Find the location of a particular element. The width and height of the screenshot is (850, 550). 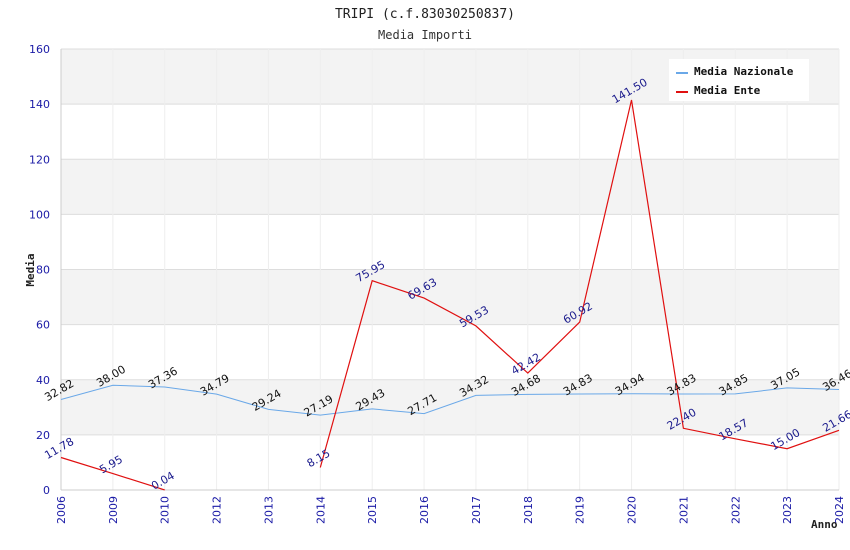

x-tick-label: 2019 is located at coordinates (580, 510).